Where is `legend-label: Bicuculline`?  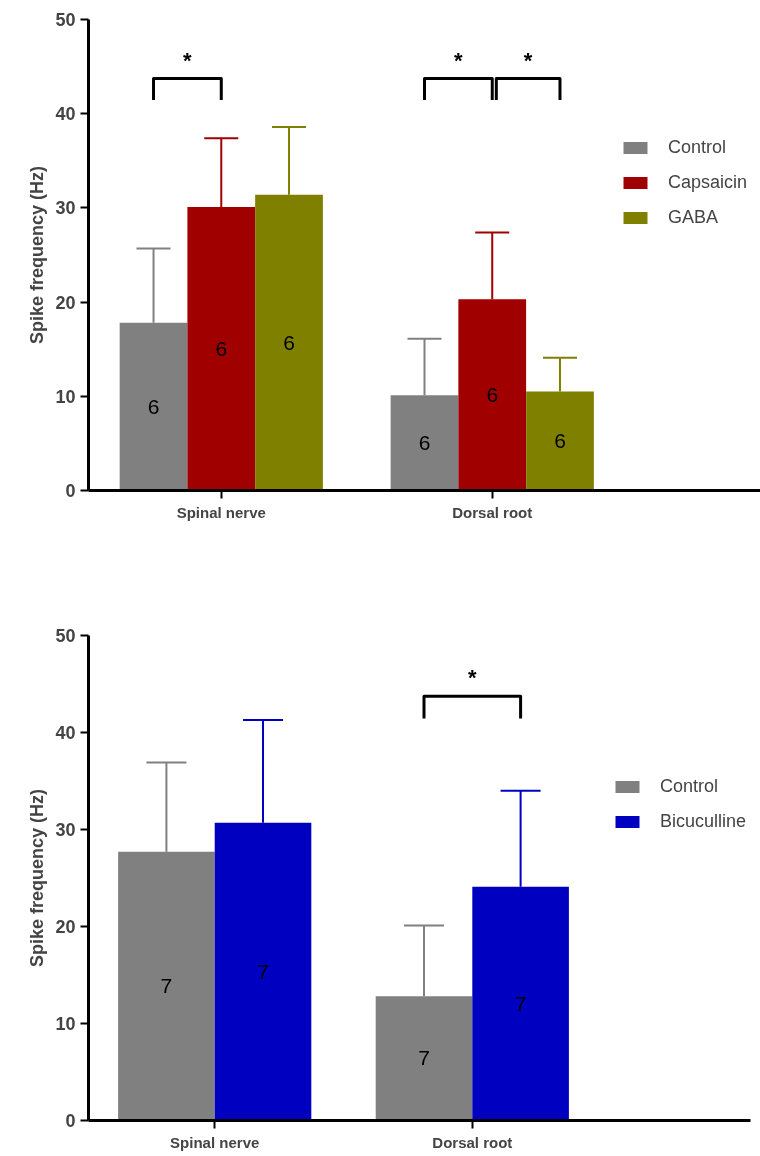
legend-label: Bicuculline is located at coordinates (703, 821).